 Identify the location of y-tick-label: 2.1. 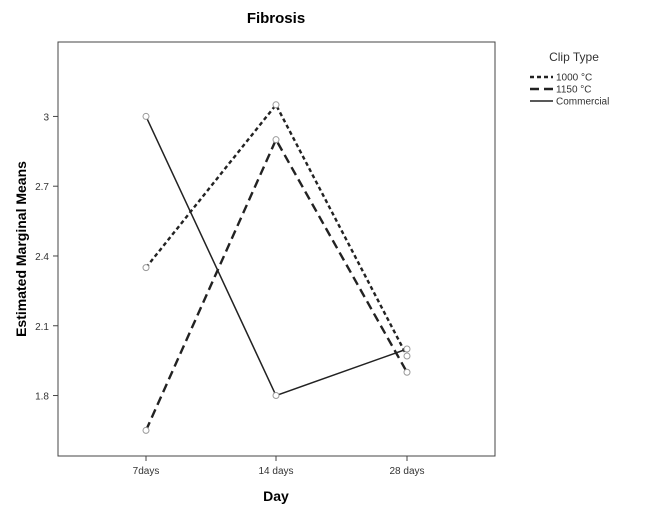
(42, 327).